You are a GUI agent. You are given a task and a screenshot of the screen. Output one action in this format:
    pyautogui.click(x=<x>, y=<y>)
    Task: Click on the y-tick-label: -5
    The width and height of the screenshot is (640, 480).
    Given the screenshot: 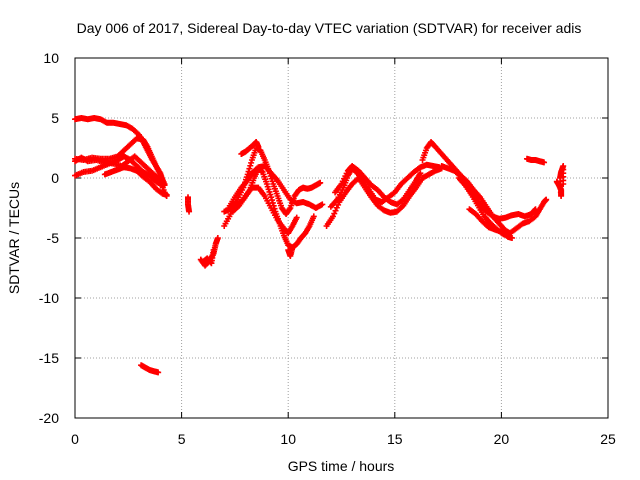 What is the action you would take?
    pyautogui.click(x=53, y=238)
    